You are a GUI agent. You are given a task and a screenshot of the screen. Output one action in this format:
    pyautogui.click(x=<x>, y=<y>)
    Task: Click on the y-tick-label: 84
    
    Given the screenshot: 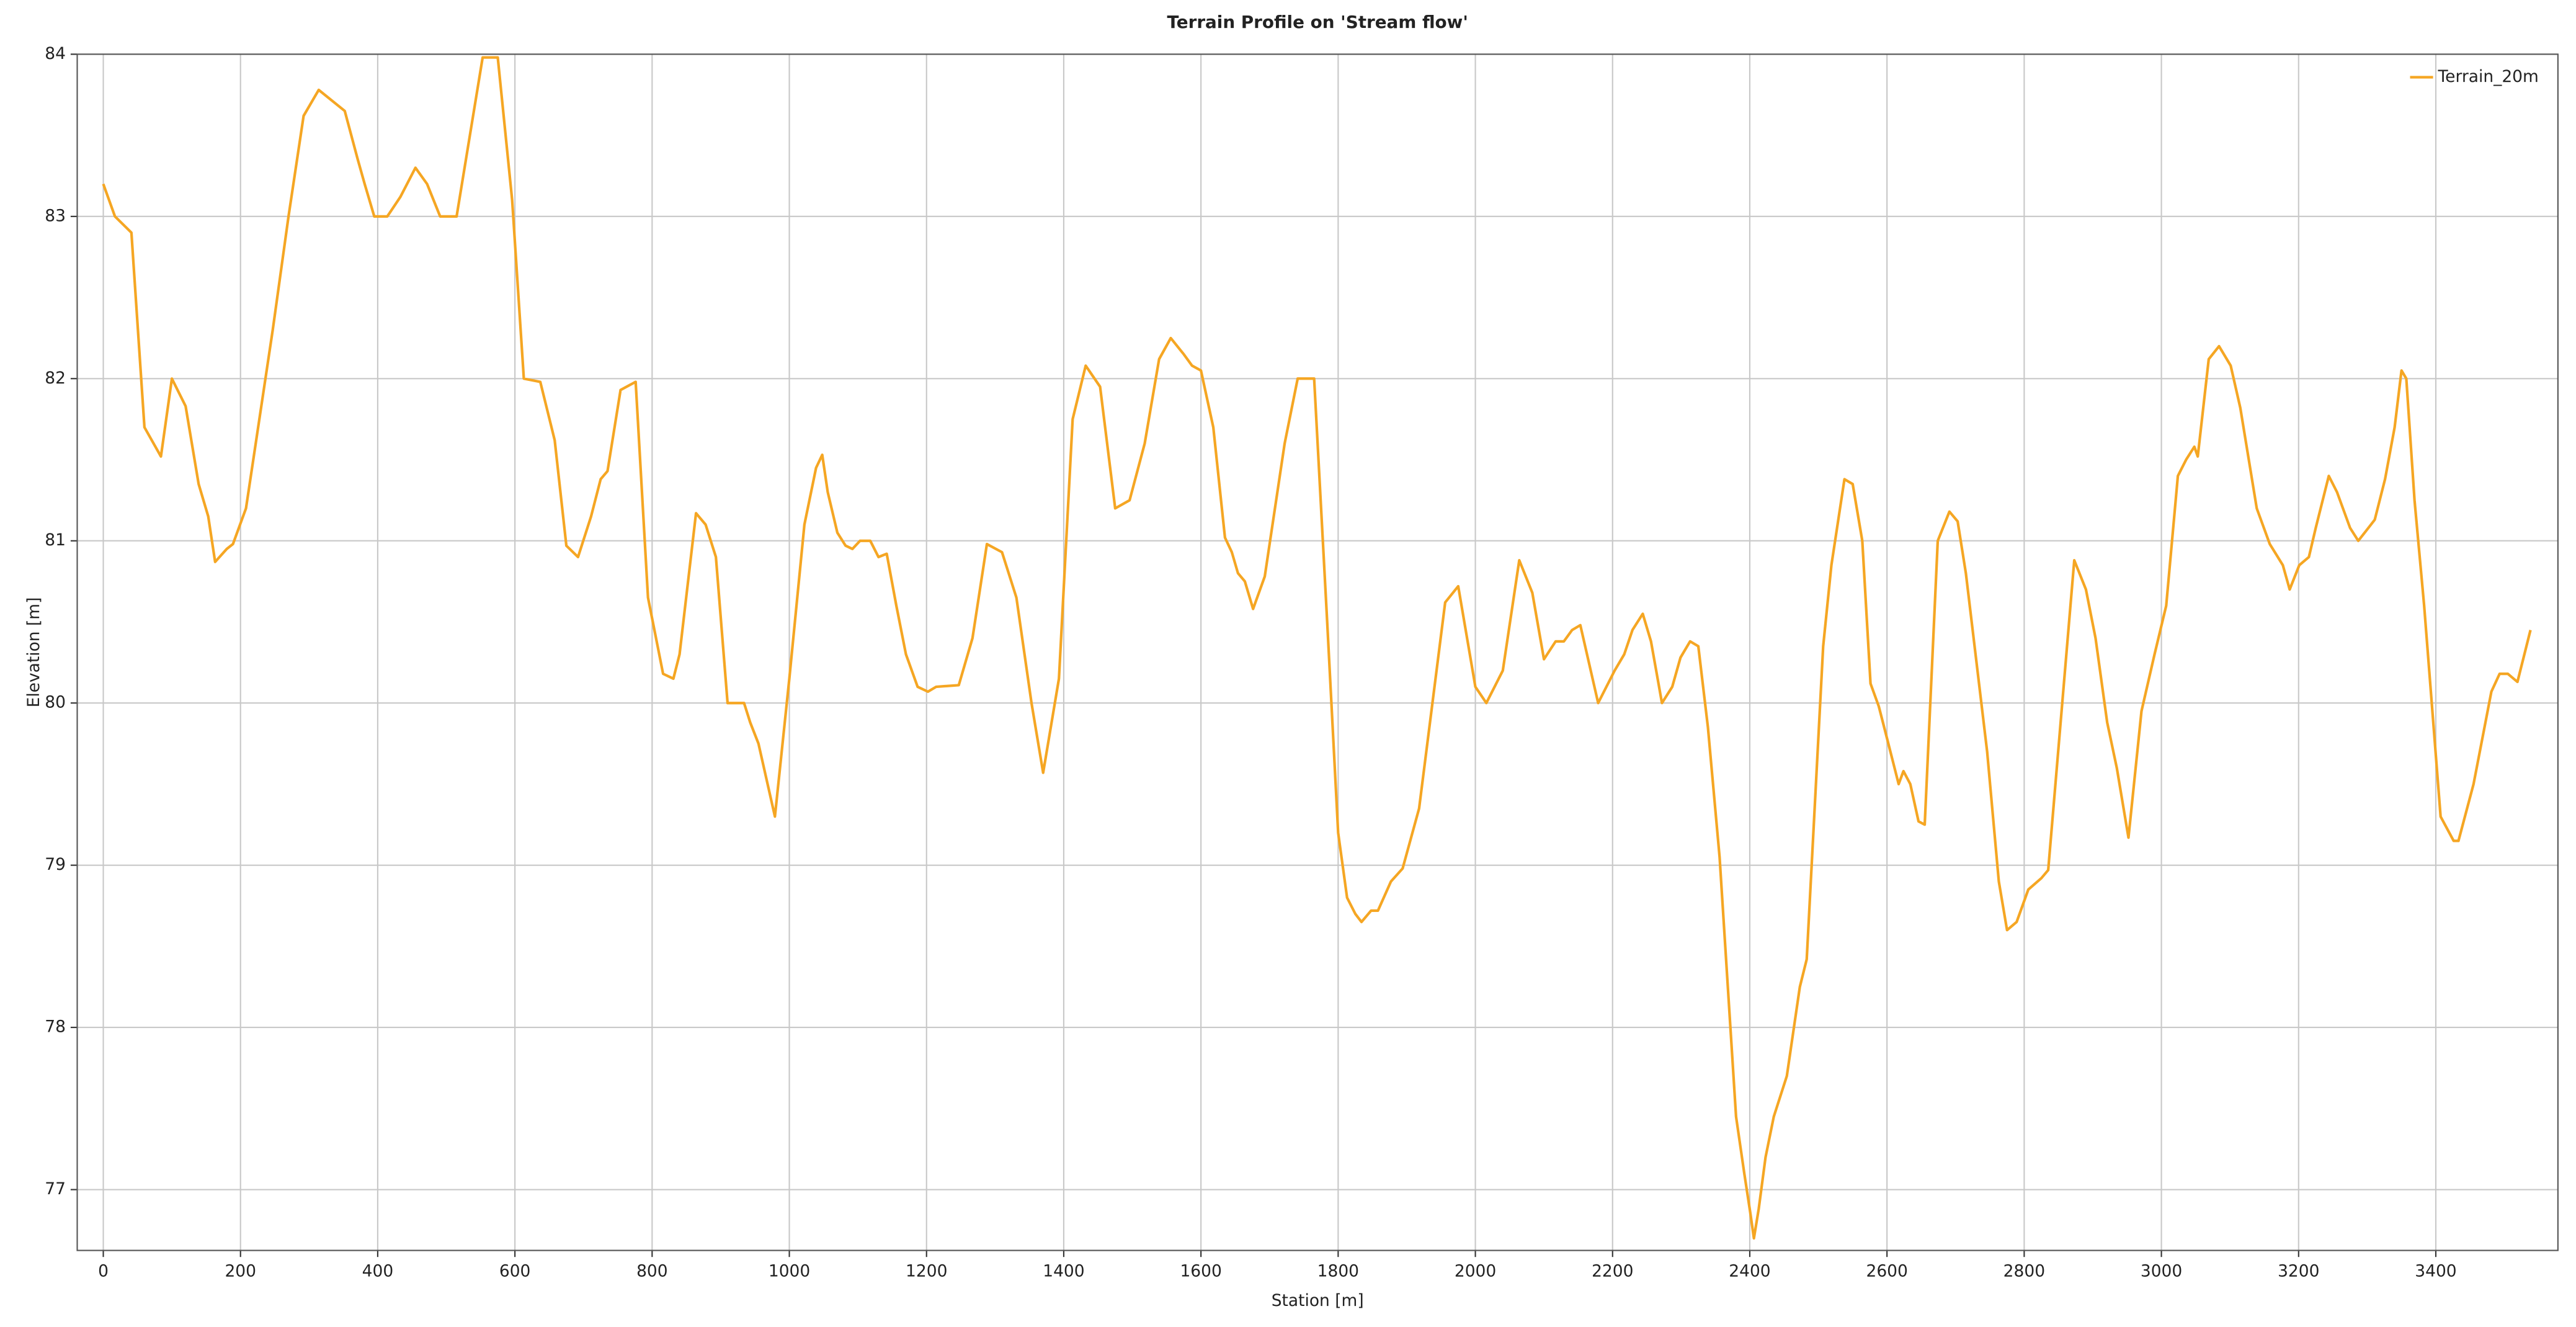 What is the action you would take?
    pyautogui.click(x=56, y=54)
    